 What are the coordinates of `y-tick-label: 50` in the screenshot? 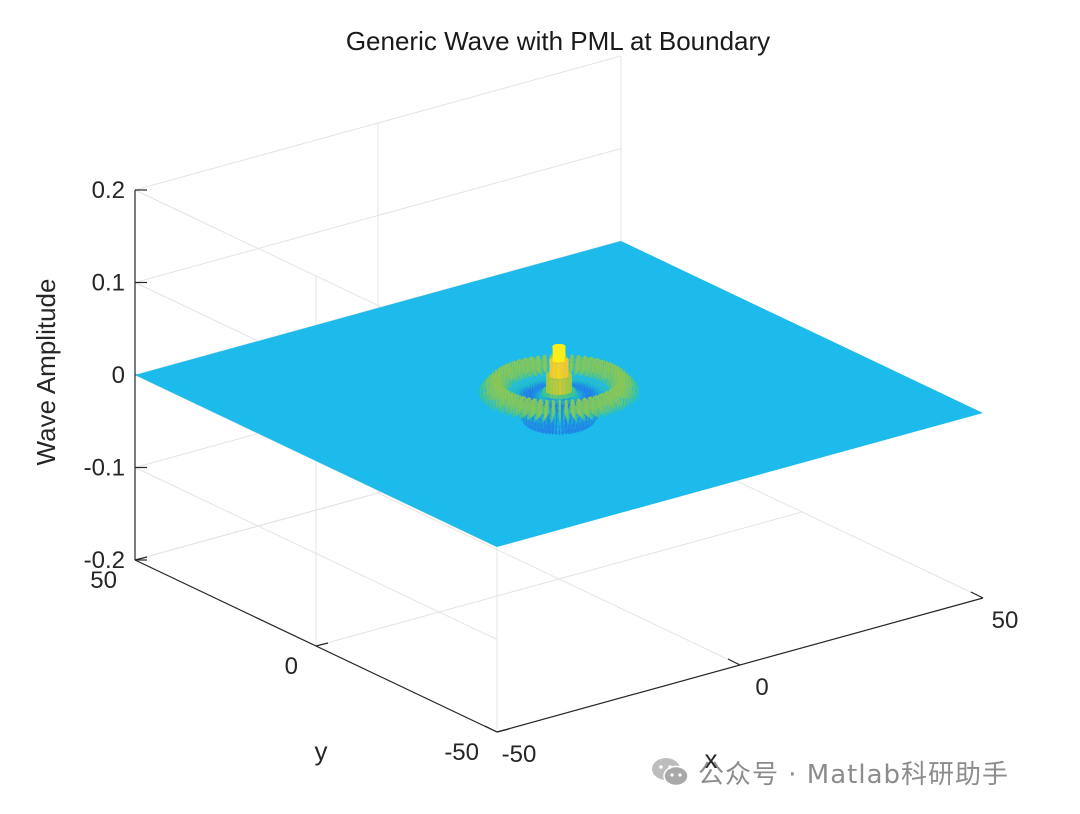 It's located at (103, 580).